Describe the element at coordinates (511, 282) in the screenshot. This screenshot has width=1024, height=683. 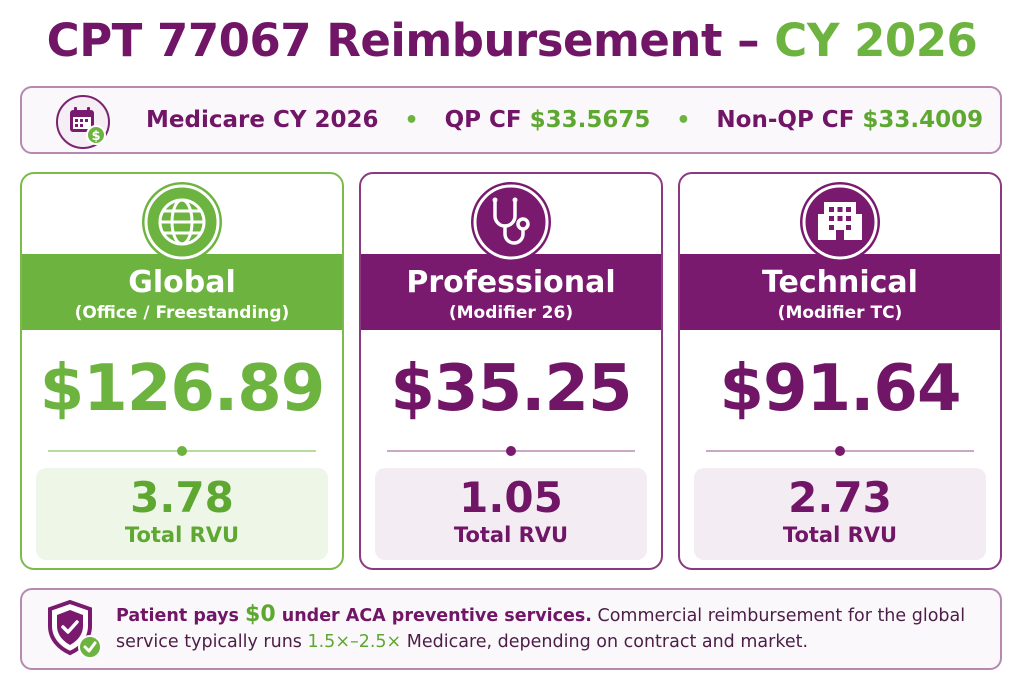
I see `card-title: Professional` at that location.